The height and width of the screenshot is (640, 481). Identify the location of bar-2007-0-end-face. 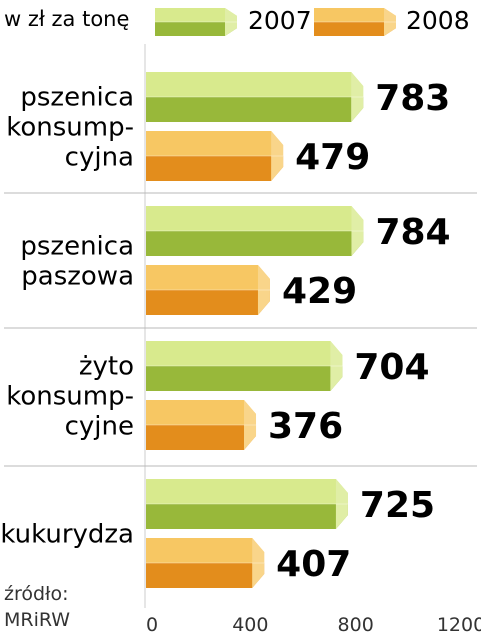
(357, 97).